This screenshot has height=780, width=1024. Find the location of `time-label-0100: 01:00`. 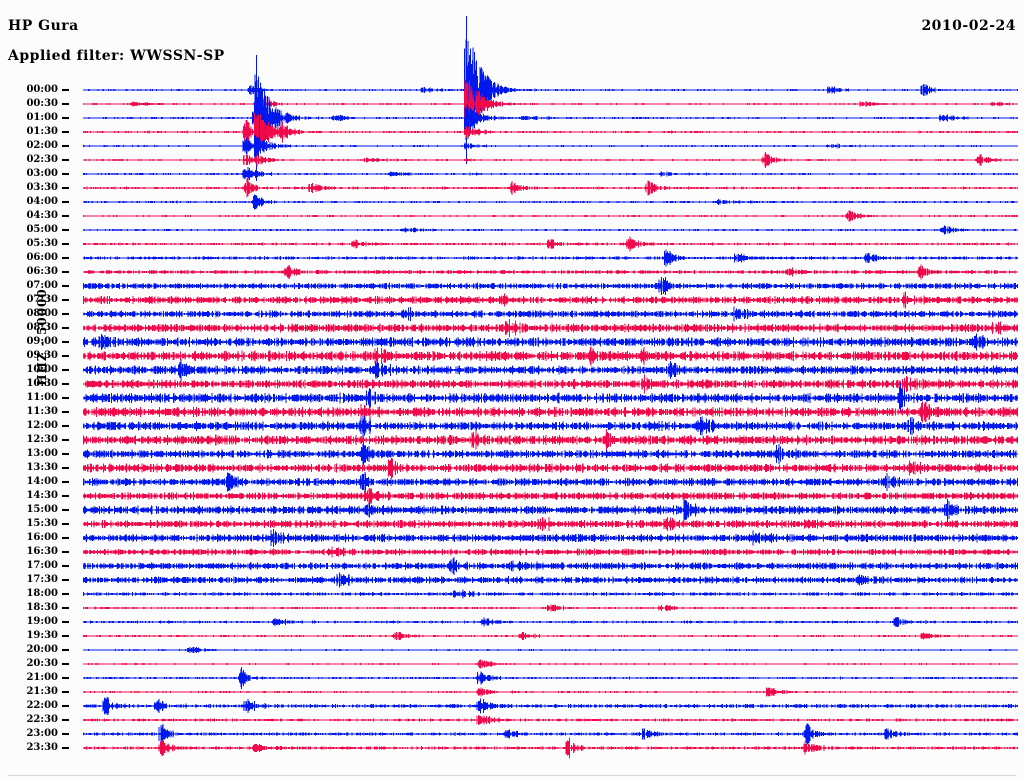

time-label-0100: 01:00 is located at coordinates (42, 117).